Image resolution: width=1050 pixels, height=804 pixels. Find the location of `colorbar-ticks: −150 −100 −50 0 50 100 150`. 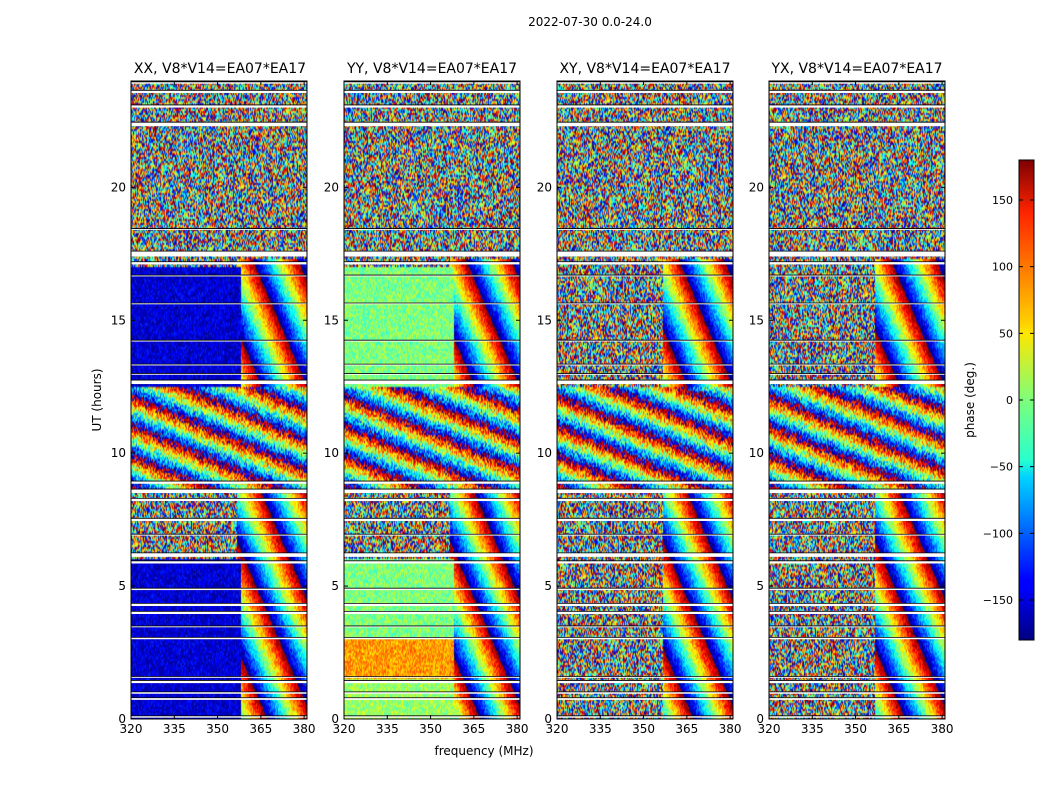

colorbar-ticks: −150 −100 −50 0 50 100 150 is located at coordinates (1008, 400).